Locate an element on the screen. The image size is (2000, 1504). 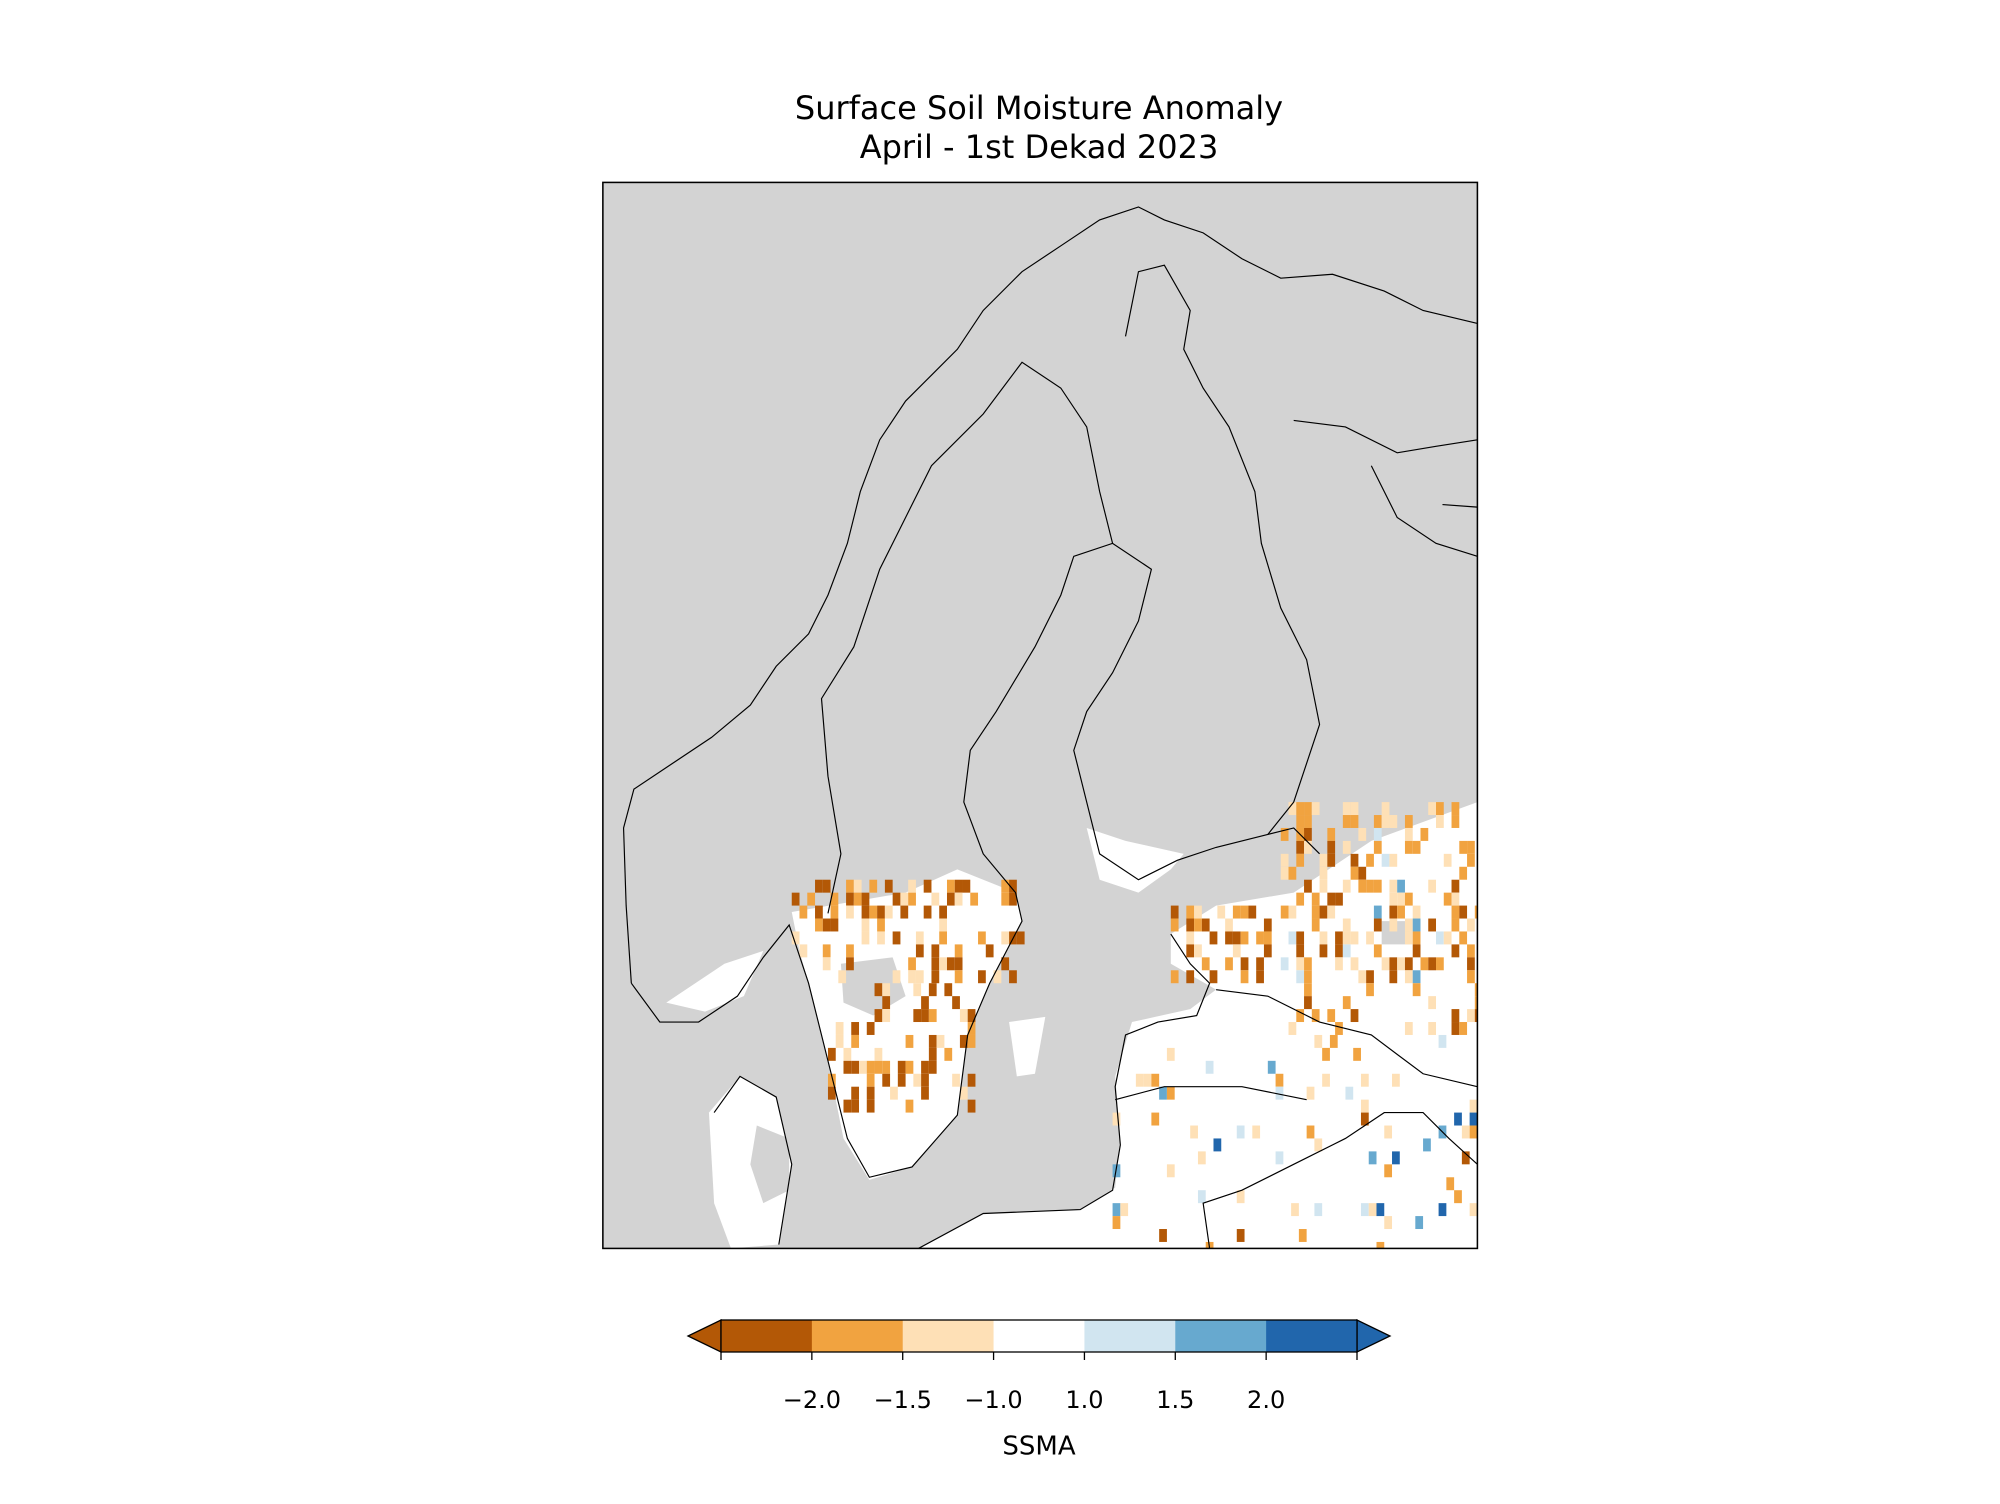
colorbar-extend-max is located at coordinates (1374, 1336).